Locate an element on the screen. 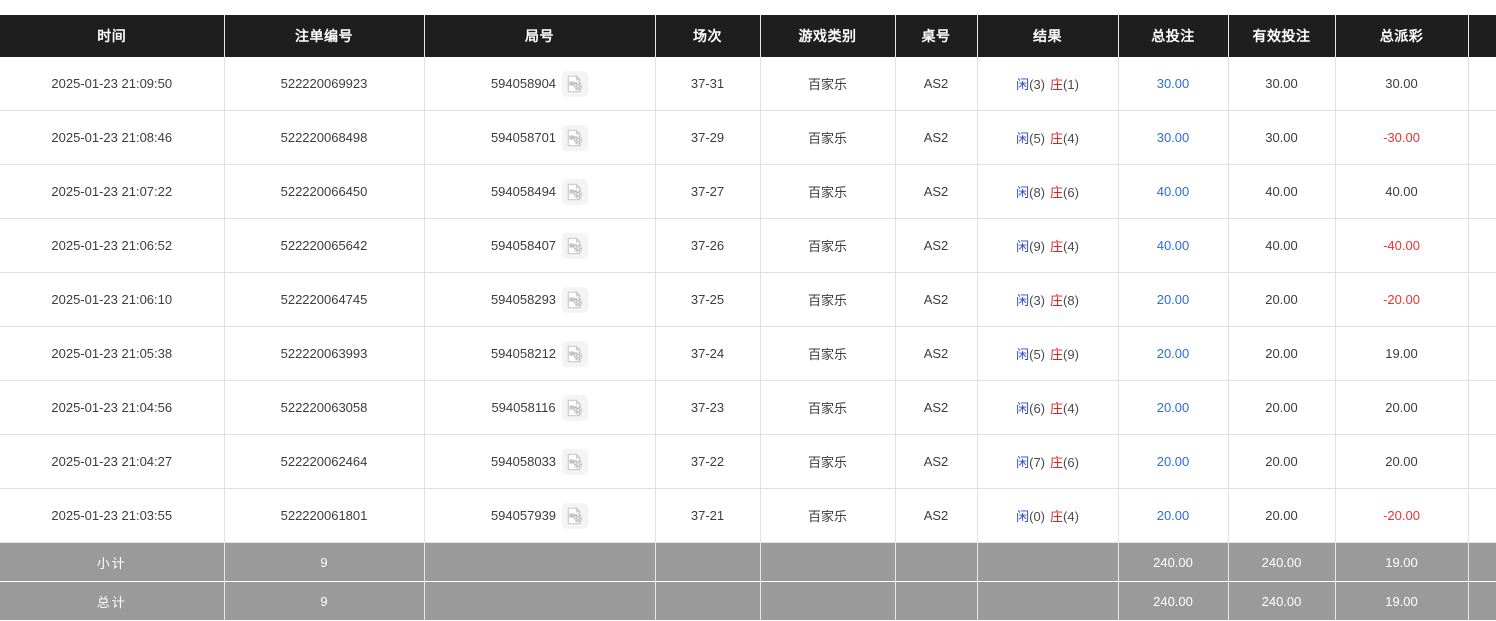  column-header-total-bet: 总投注 is located at coordinates (1173, 36).